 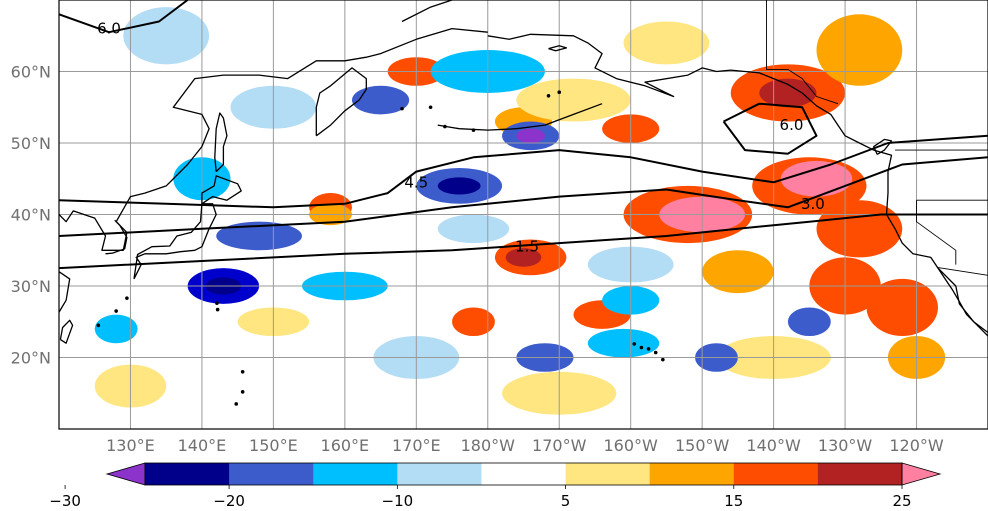 What do you see at coordinates (31, 72) in the screenshot?
I see `latitude-label: 60°N` at bounding box center [31, 72].